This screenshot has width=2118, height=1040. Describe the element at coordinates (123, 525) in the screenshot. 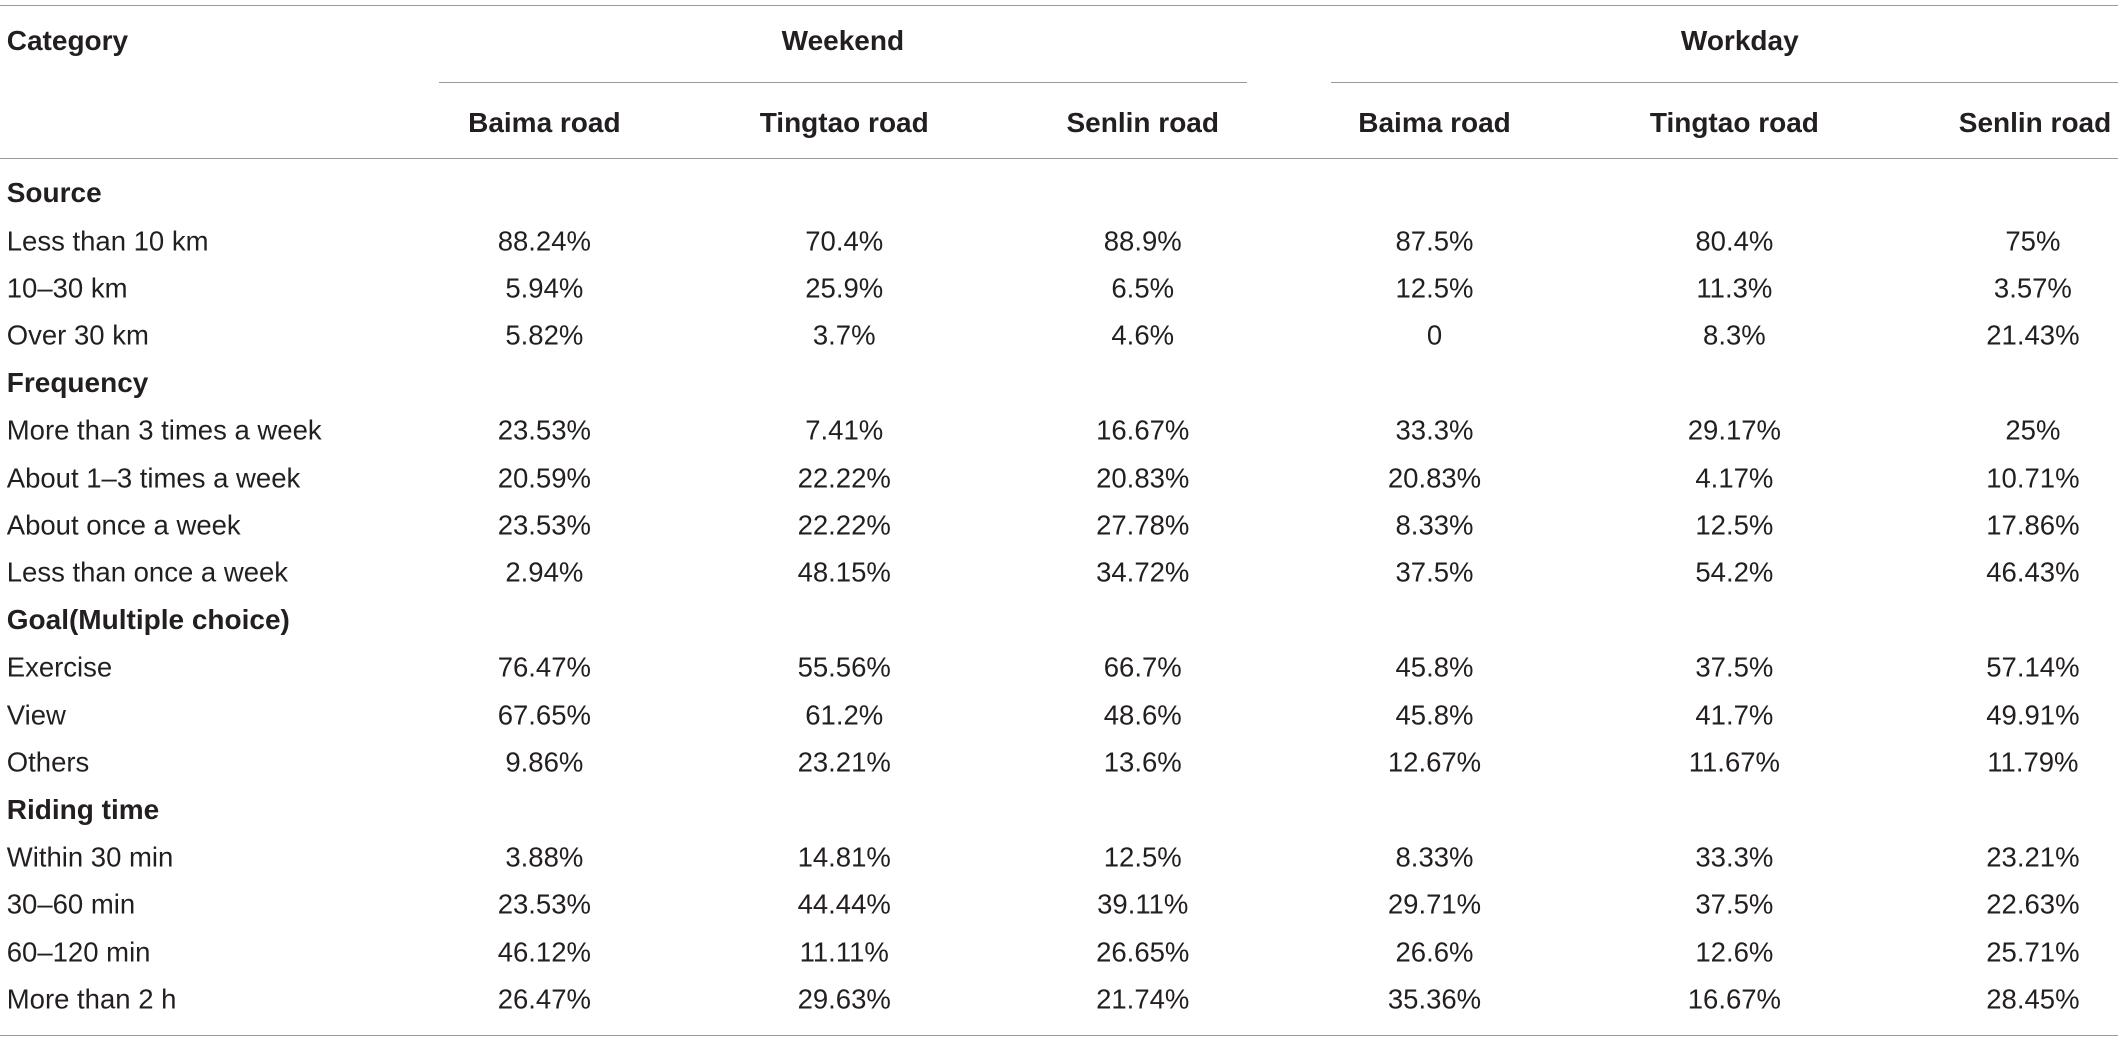

I see `row-label: About once a week` at that location.